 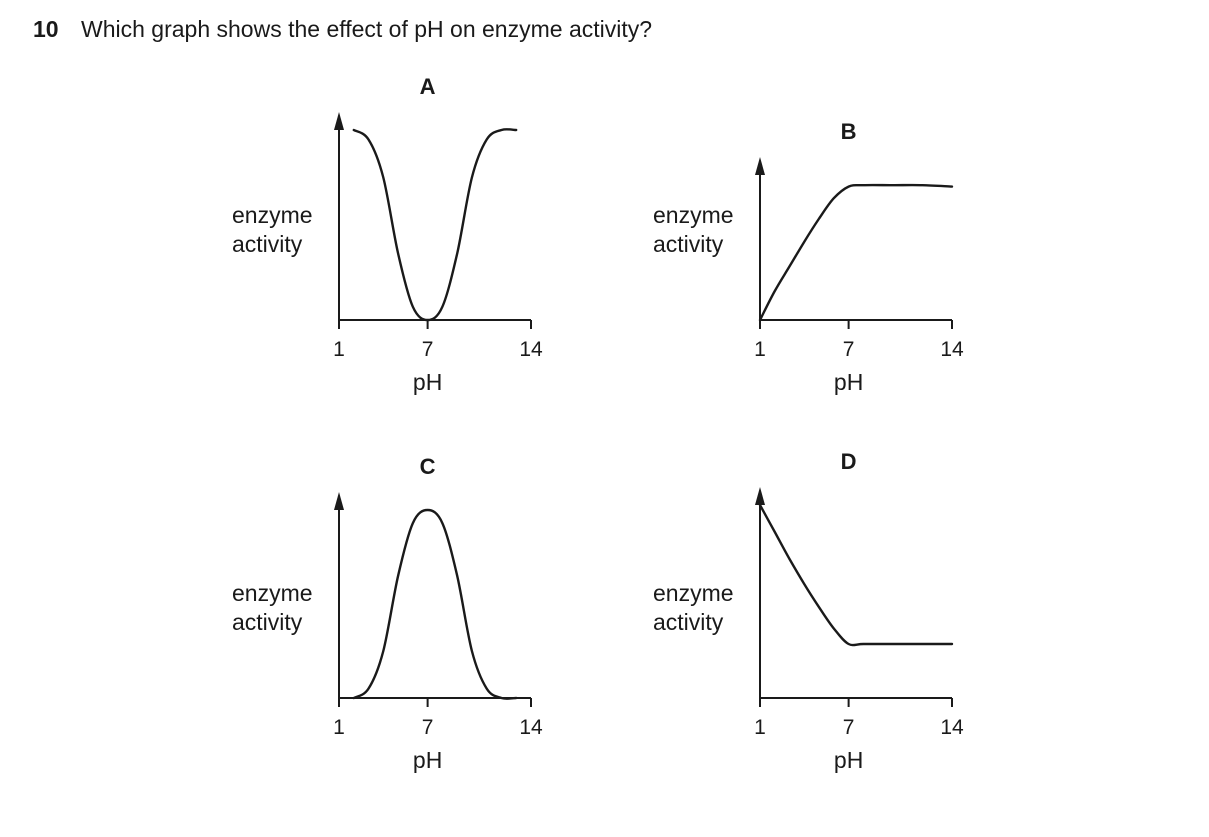 I want to click on graph-label: B, so click(x=849, y=131).